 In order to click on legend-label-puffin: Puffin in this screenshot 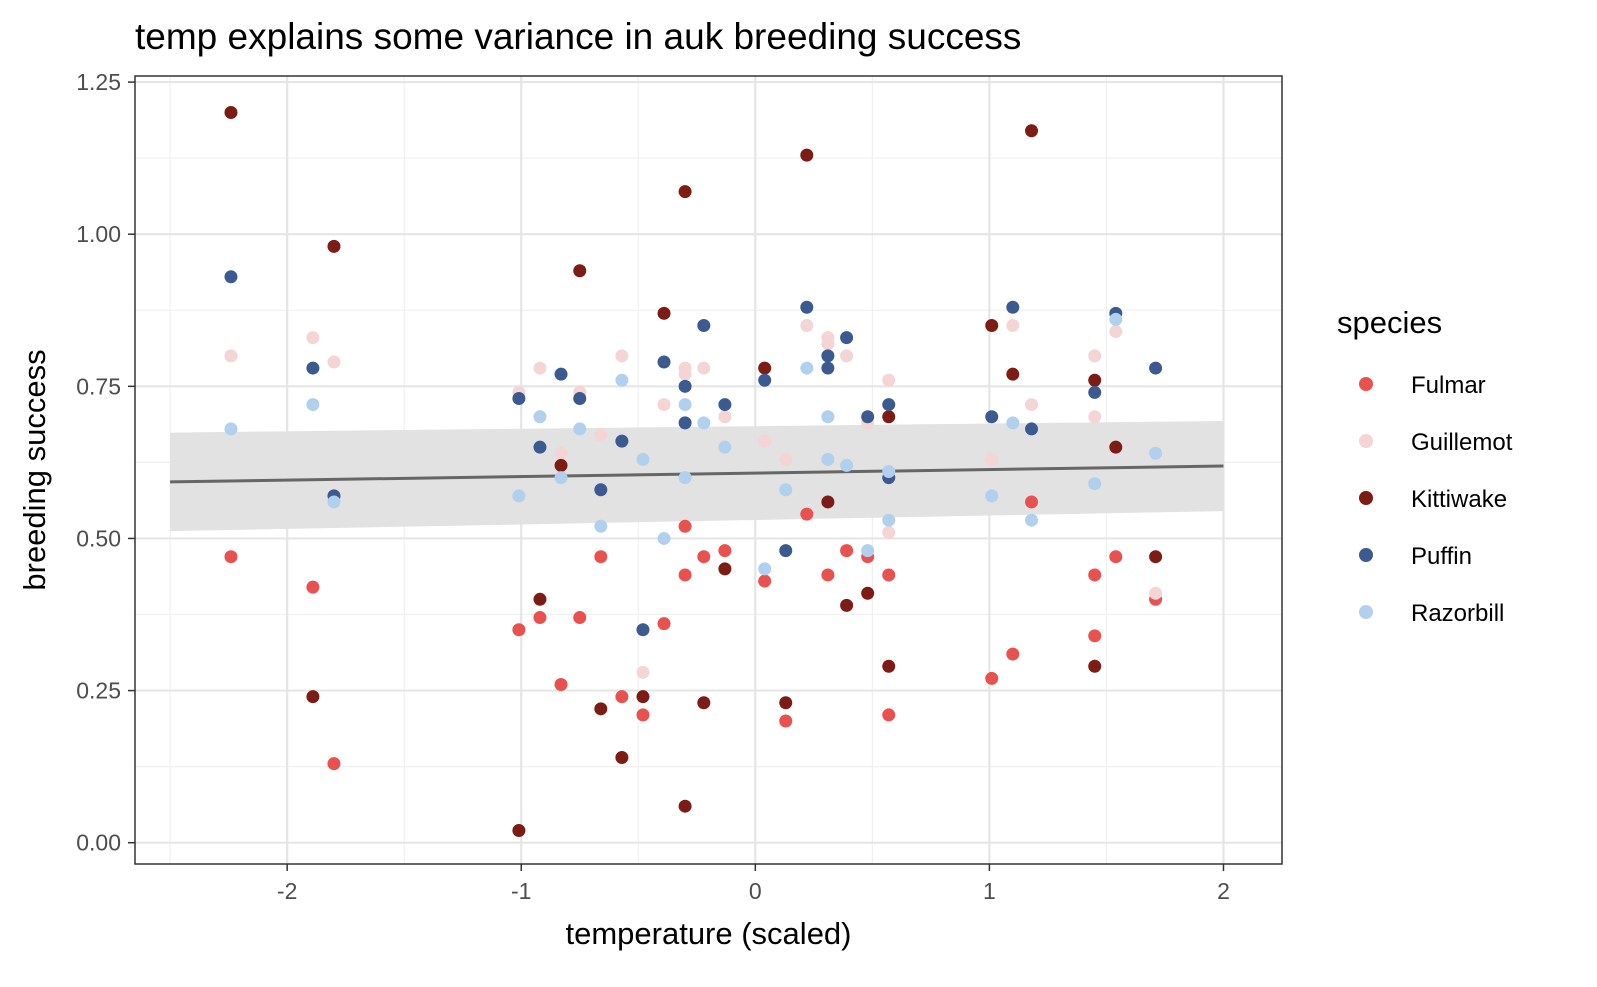, I will do `click(1441, 556)`.